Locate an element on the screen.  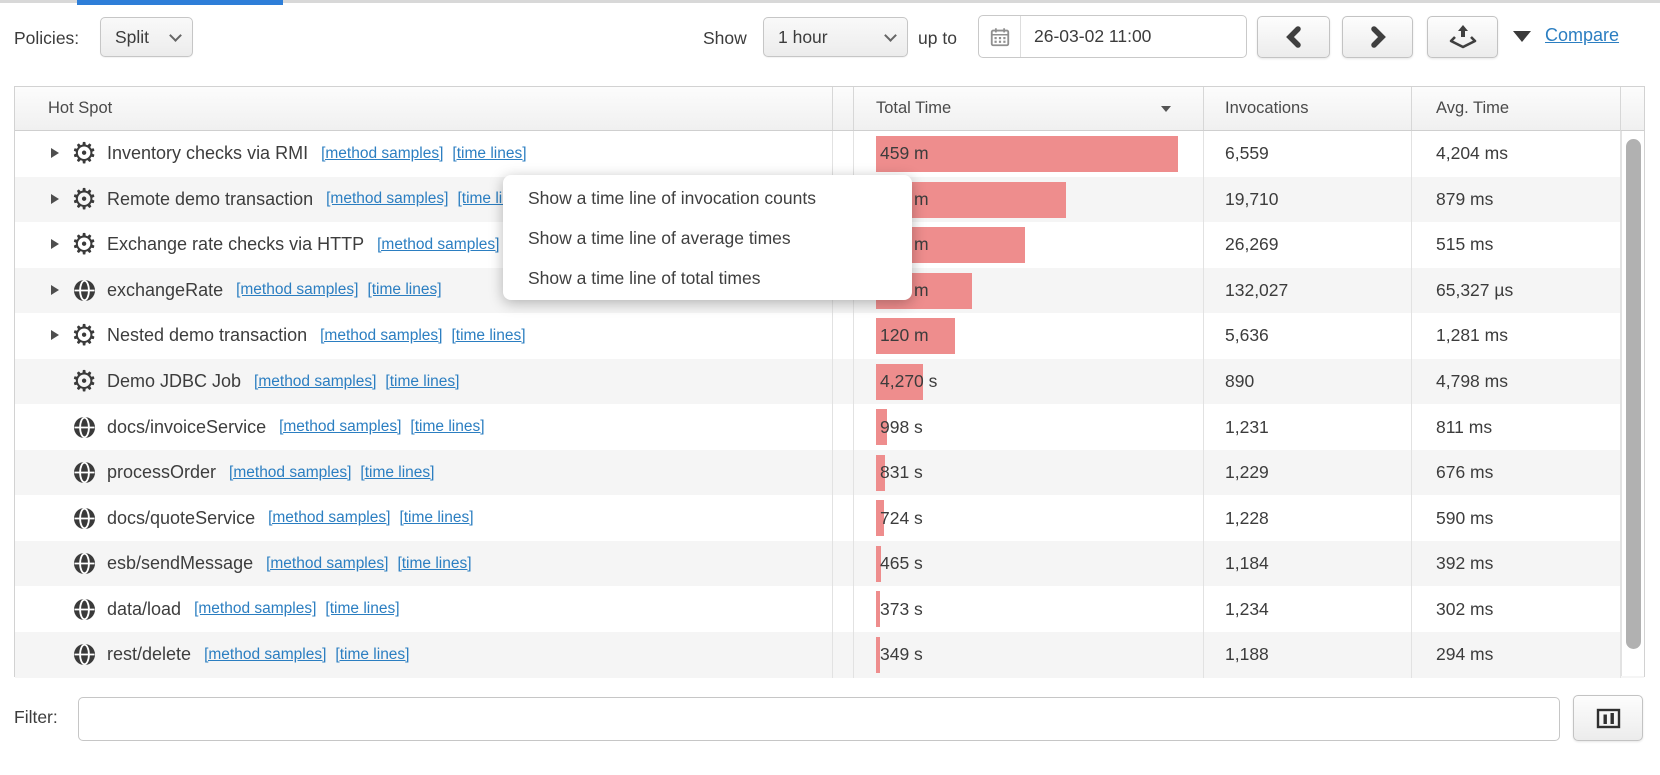
chevron-left-icon is located at coordinates (1293, 37).